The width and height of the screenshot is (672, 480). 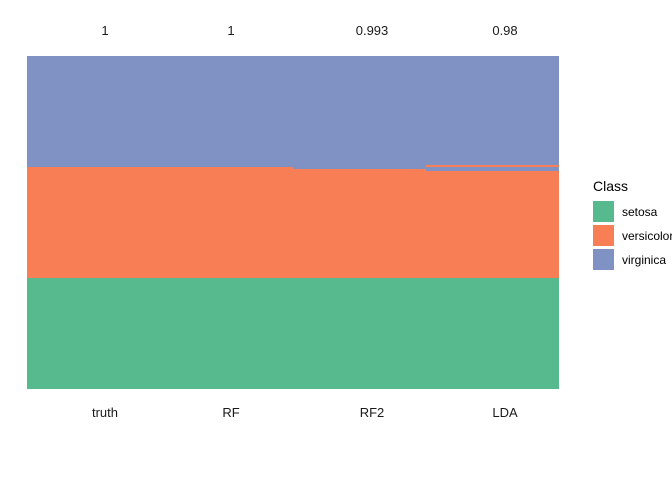 What do you see at coordinates (105, 30) in the screenshot?
I see `accuracy-label-truth: 1` at bounding box center [105, 30].